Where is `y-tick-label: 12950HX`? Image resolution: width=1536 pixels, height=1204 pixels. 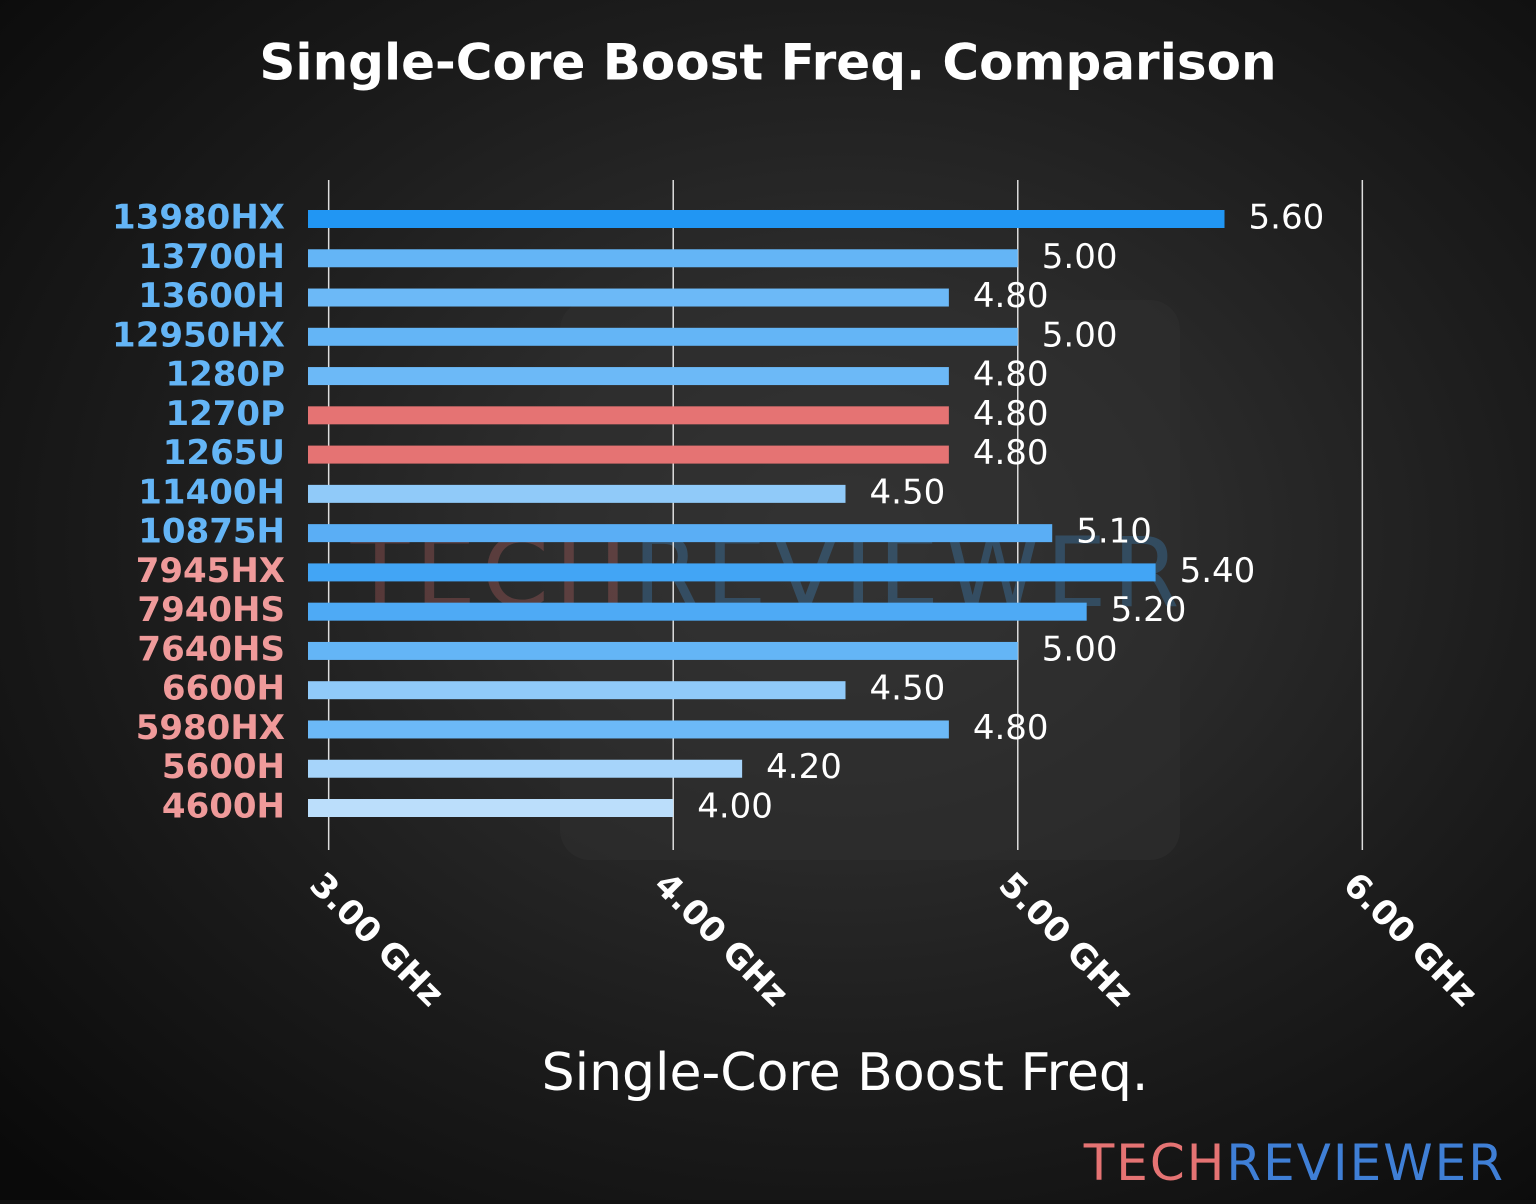
y-tick-label: 12950HX is located at coordinates (198, 335).